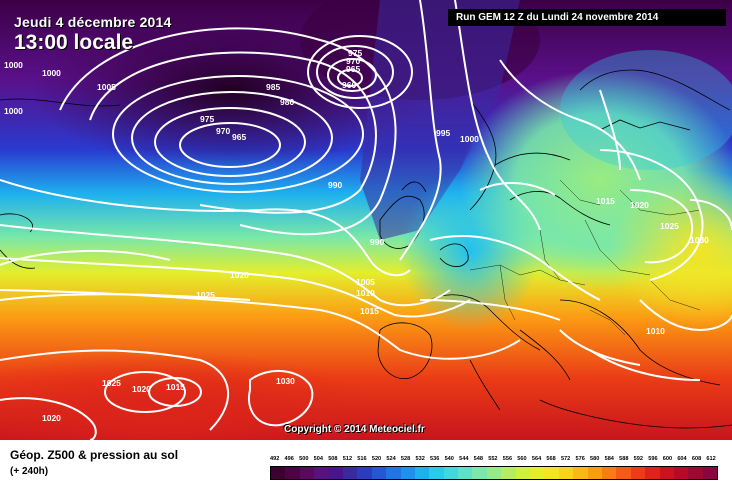 The height and width of the screenshot is (488, 732). What do you see at coordinates (223, 131) in the screenshot?
I see `isobar-label: 970` at bounding box center [223, 131].